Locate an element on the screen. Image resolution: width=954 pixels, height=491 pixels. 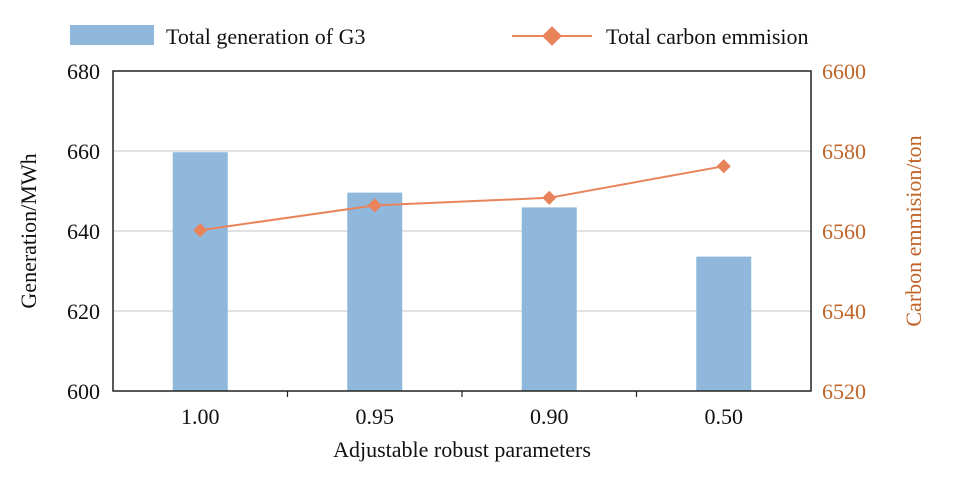
y-axis-left-ticks: 600 620 640 660 680 is located at coordinates (83, 231).